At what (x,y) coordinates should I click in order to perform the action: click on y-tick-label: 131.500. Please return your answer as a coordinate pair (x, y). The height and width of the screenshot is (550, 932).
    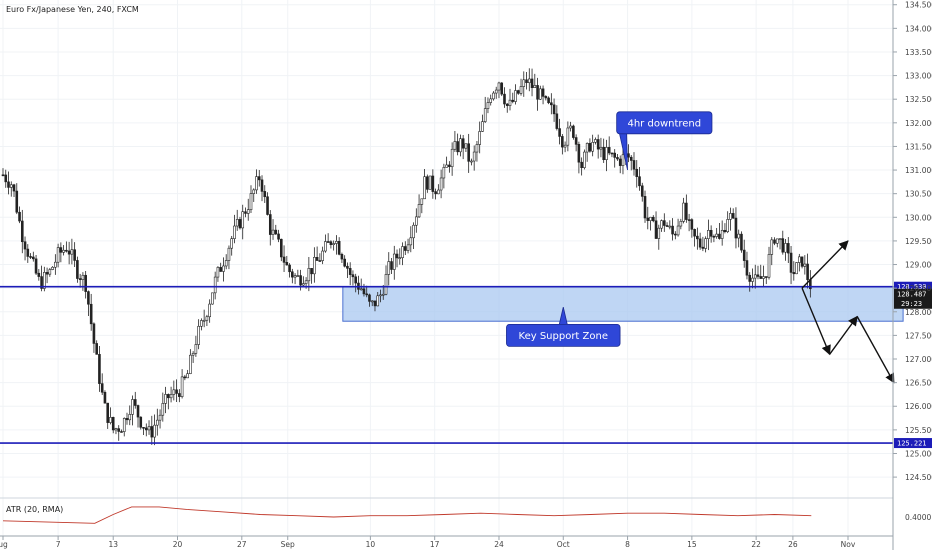
    Looking at the image, I should click on (918, 146).